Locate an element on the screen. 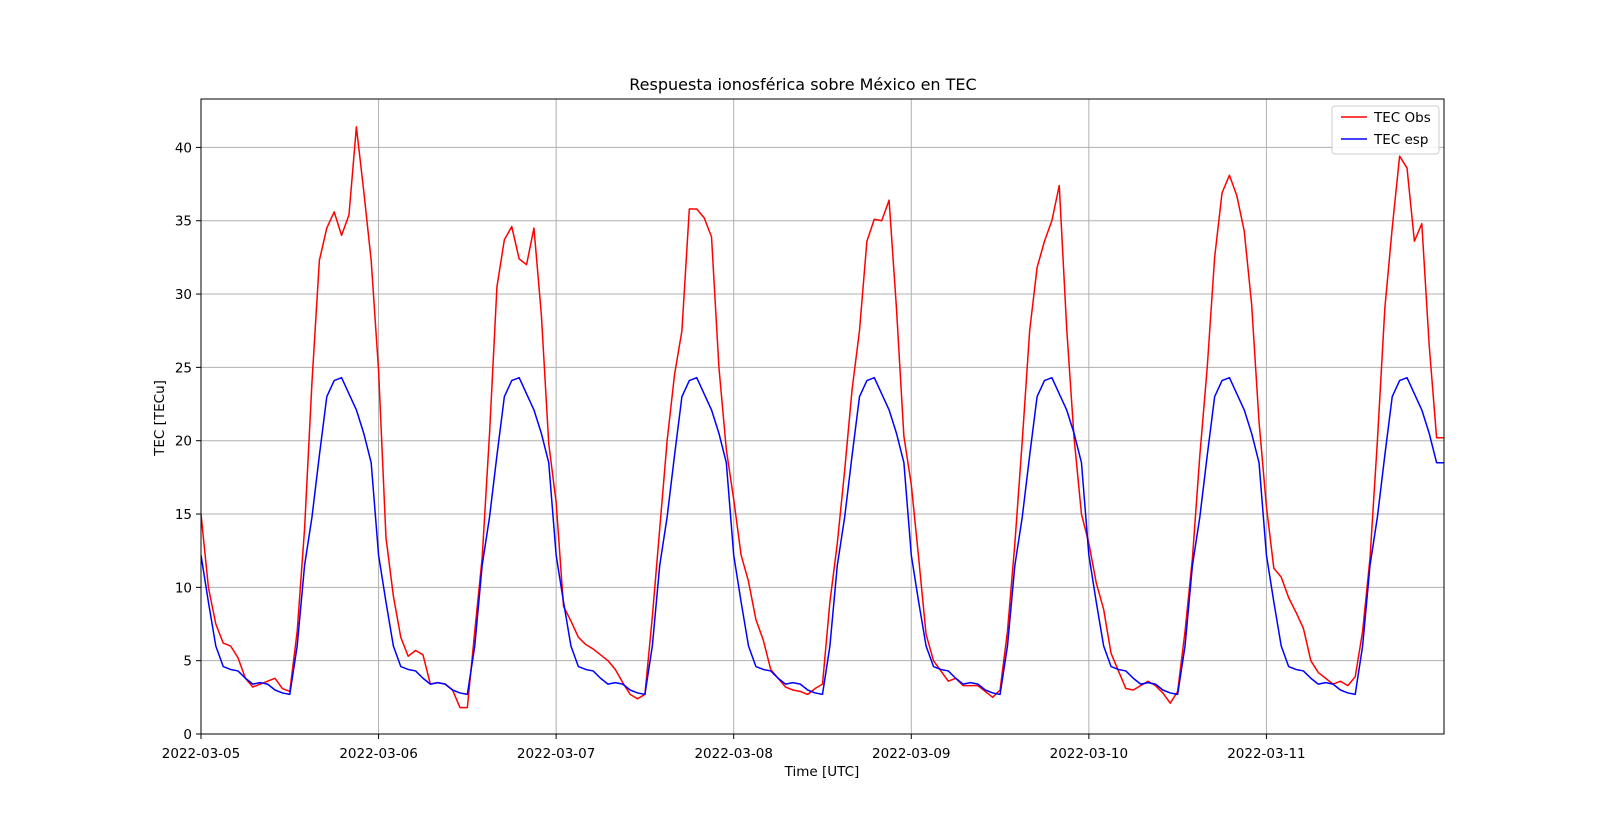 Image resolution: width=1600 pixels, height=828 pixels. y-tick-label: 15 is located at coordinates (183, 515).